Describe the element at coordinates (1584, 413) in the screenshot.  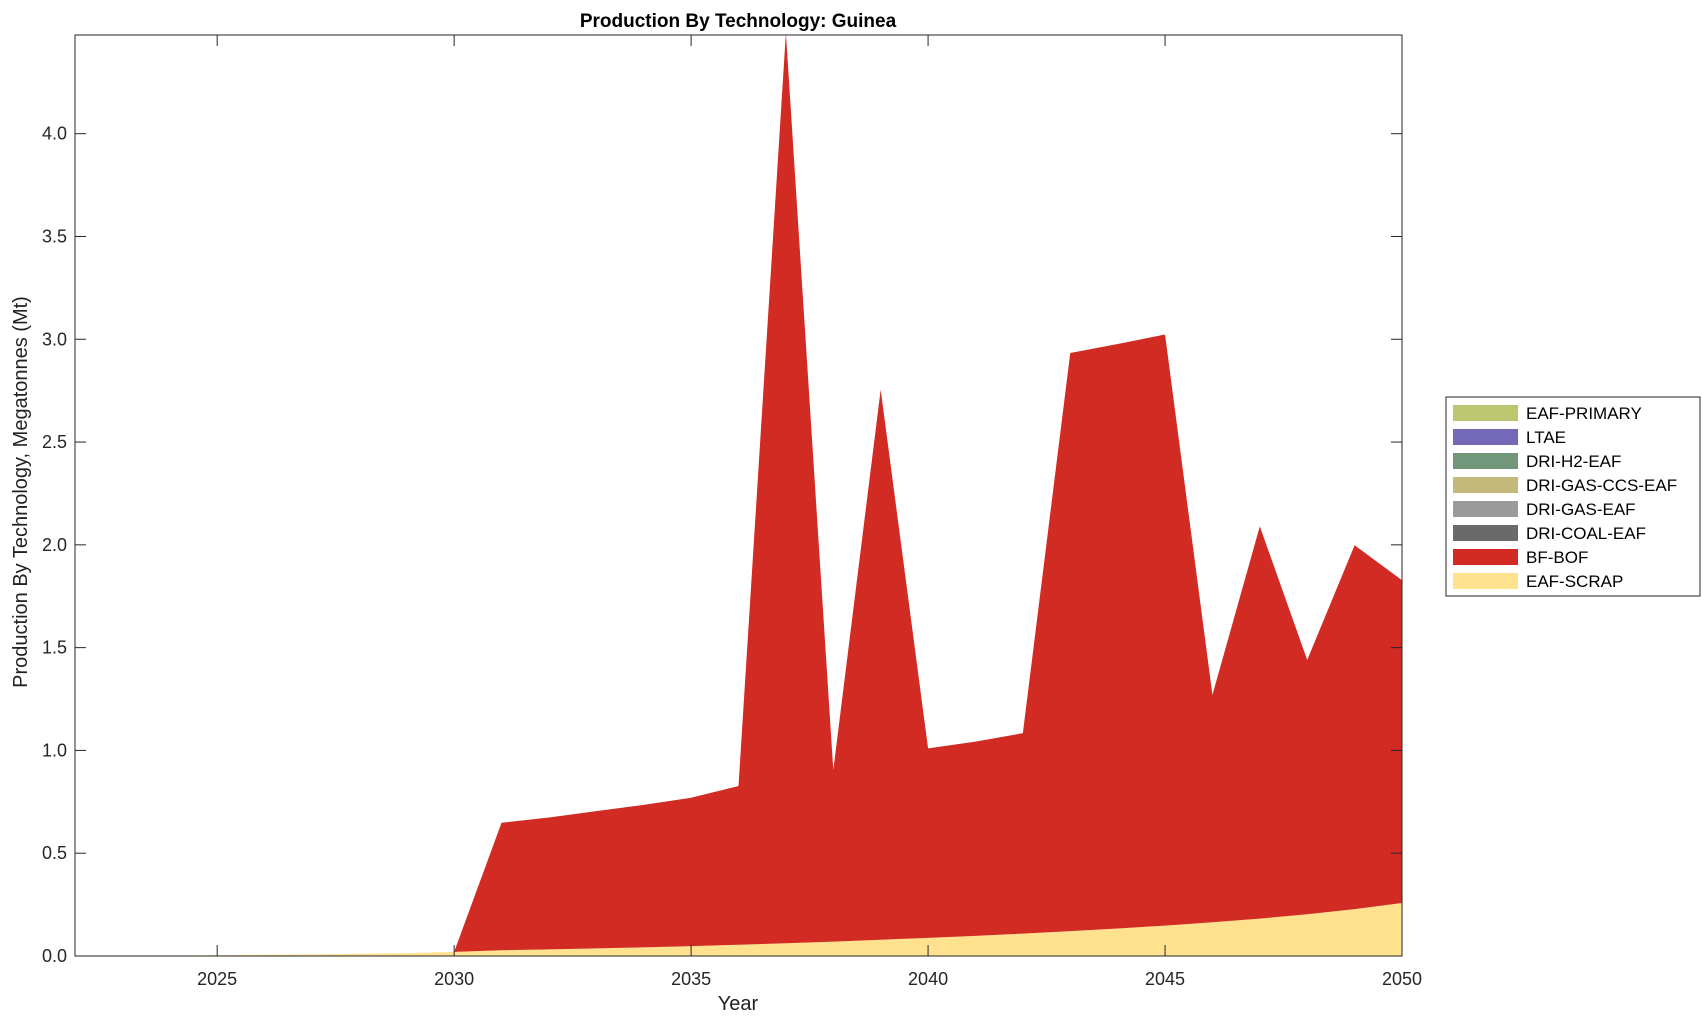
I see `legend-label: EAF-PRIMARY` at that location.